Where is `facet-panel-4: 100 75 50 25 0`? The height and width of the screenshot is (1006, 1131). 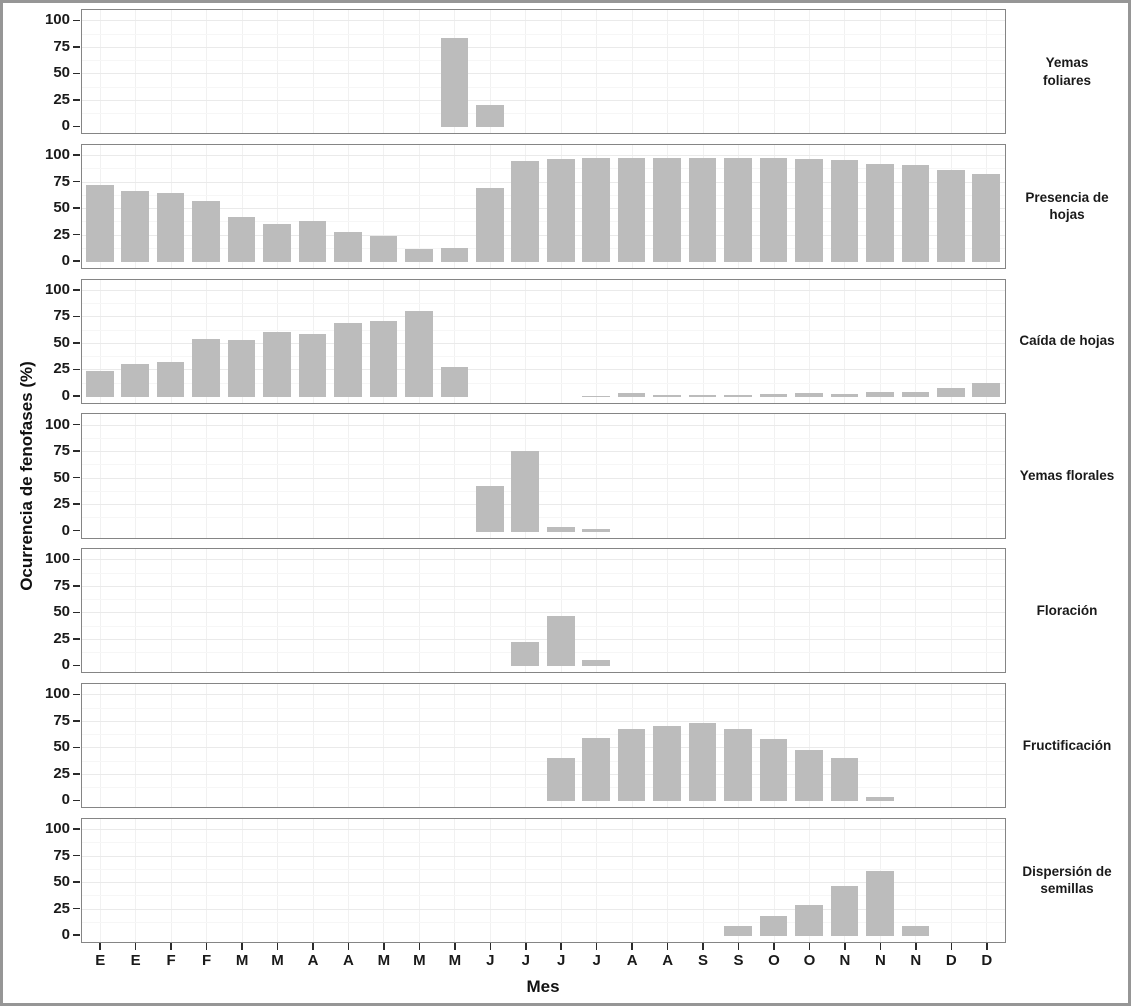
facet-panel-4: 100 75 50 25 0 is located at coordinates (525, 476).